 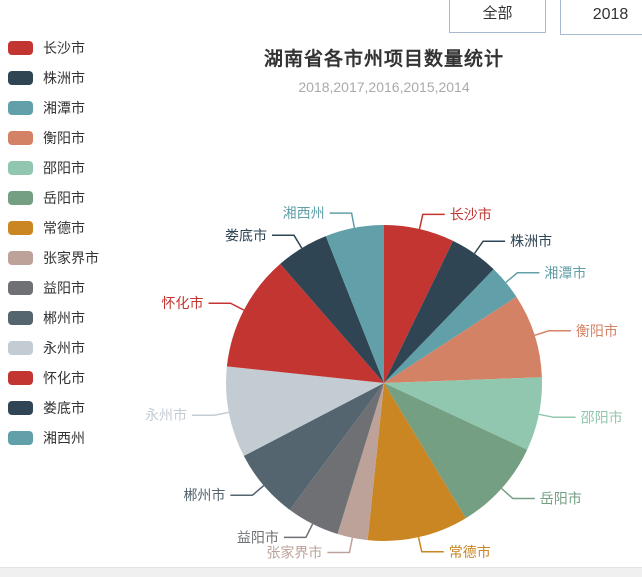 I want to click on legend-item: 益阳市, so click(x=53, y=288).